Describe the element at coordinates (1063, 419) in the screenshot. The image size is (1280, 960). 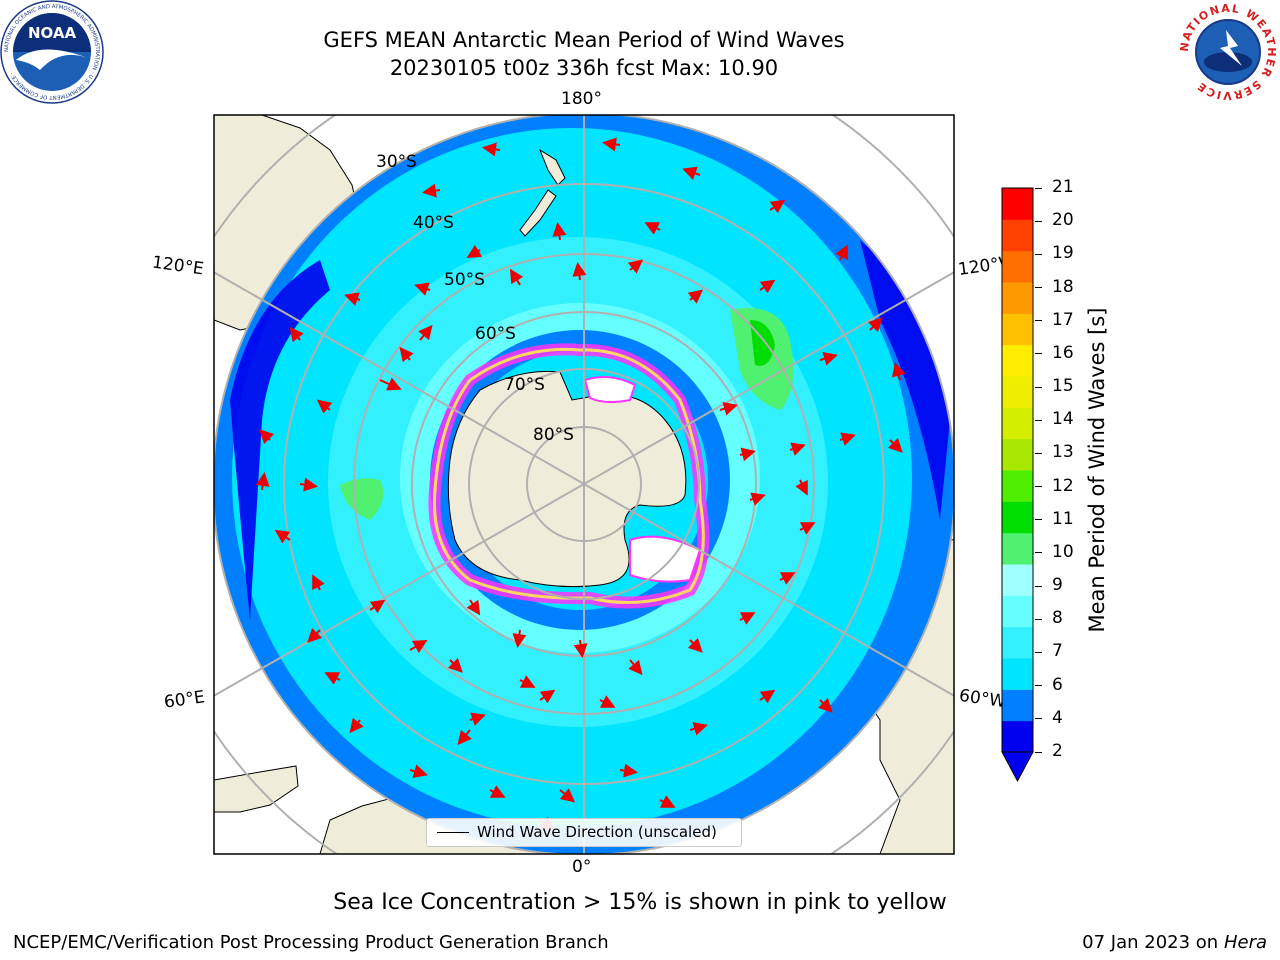
I see `colorbar-tick-label: 14` at that location.